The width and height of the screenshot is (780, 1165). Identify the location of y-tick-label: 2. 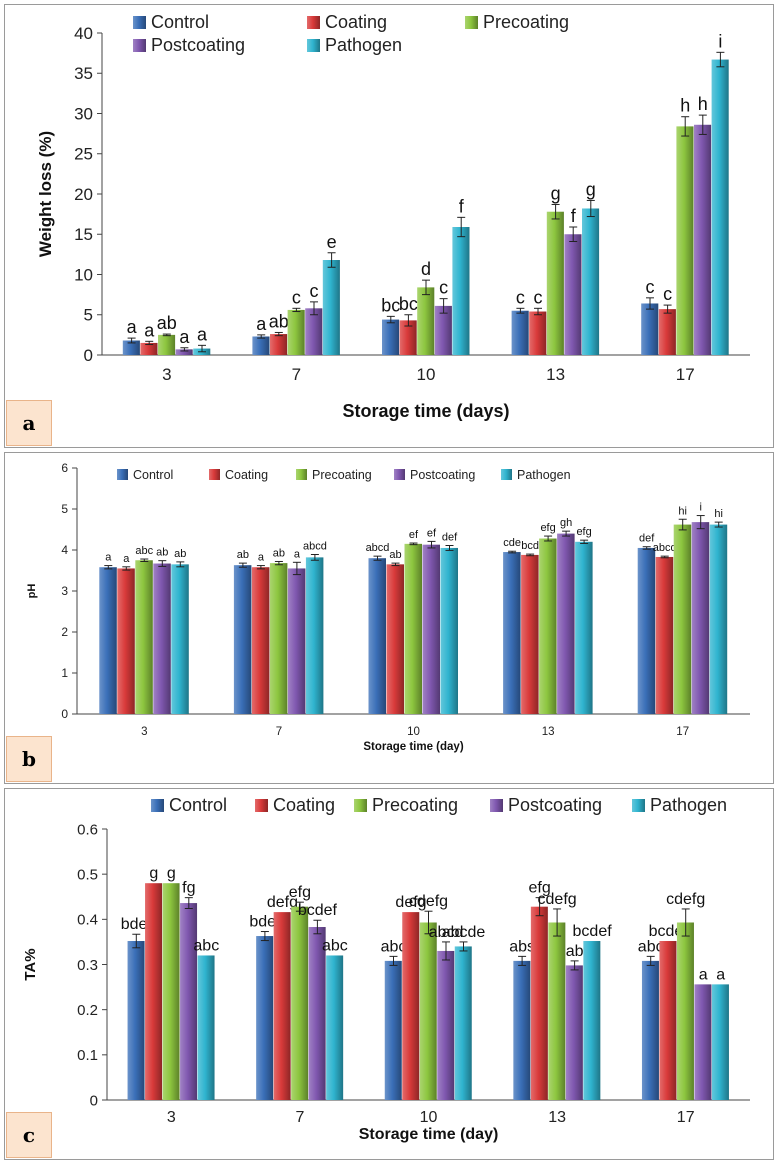
(64, 632).